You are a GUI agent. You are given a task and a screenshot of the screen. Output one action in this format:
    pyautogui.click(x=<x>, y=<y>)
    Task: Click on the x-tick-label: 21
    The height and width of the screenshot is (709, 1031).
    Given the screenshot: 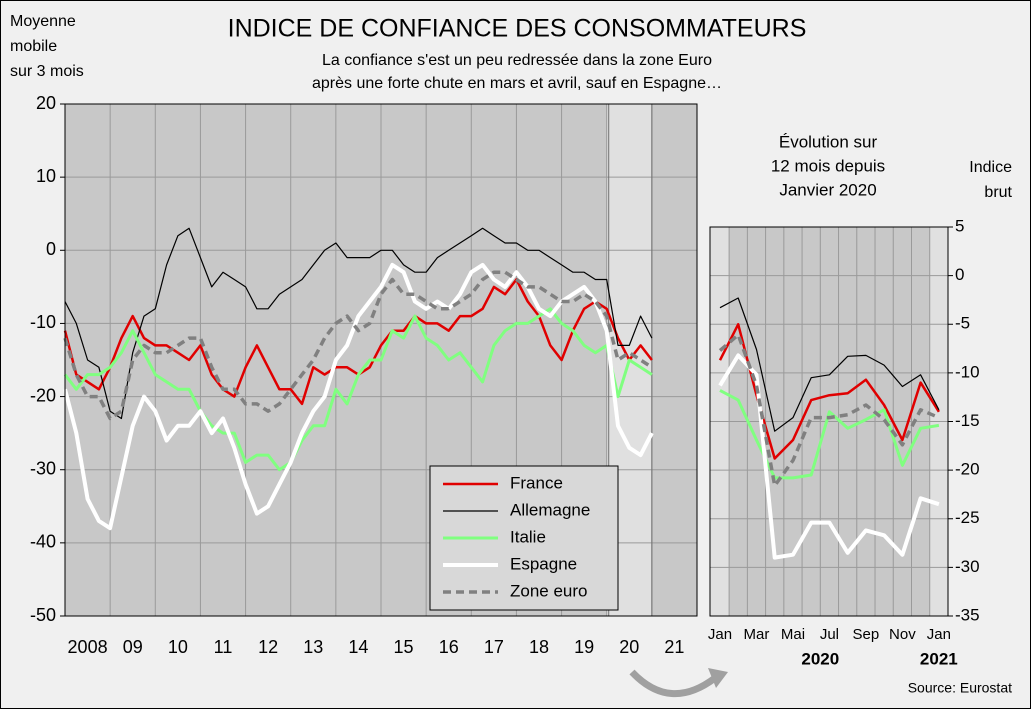 What is the action you would take?
    pyautogui.click(x=674, y=647)
    